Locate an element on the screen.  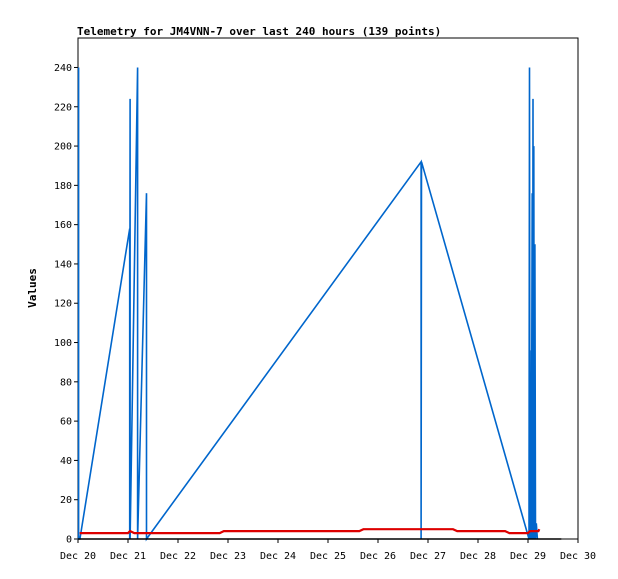
x-tick-label: Dec 29 is located at coordinates (528, 556).